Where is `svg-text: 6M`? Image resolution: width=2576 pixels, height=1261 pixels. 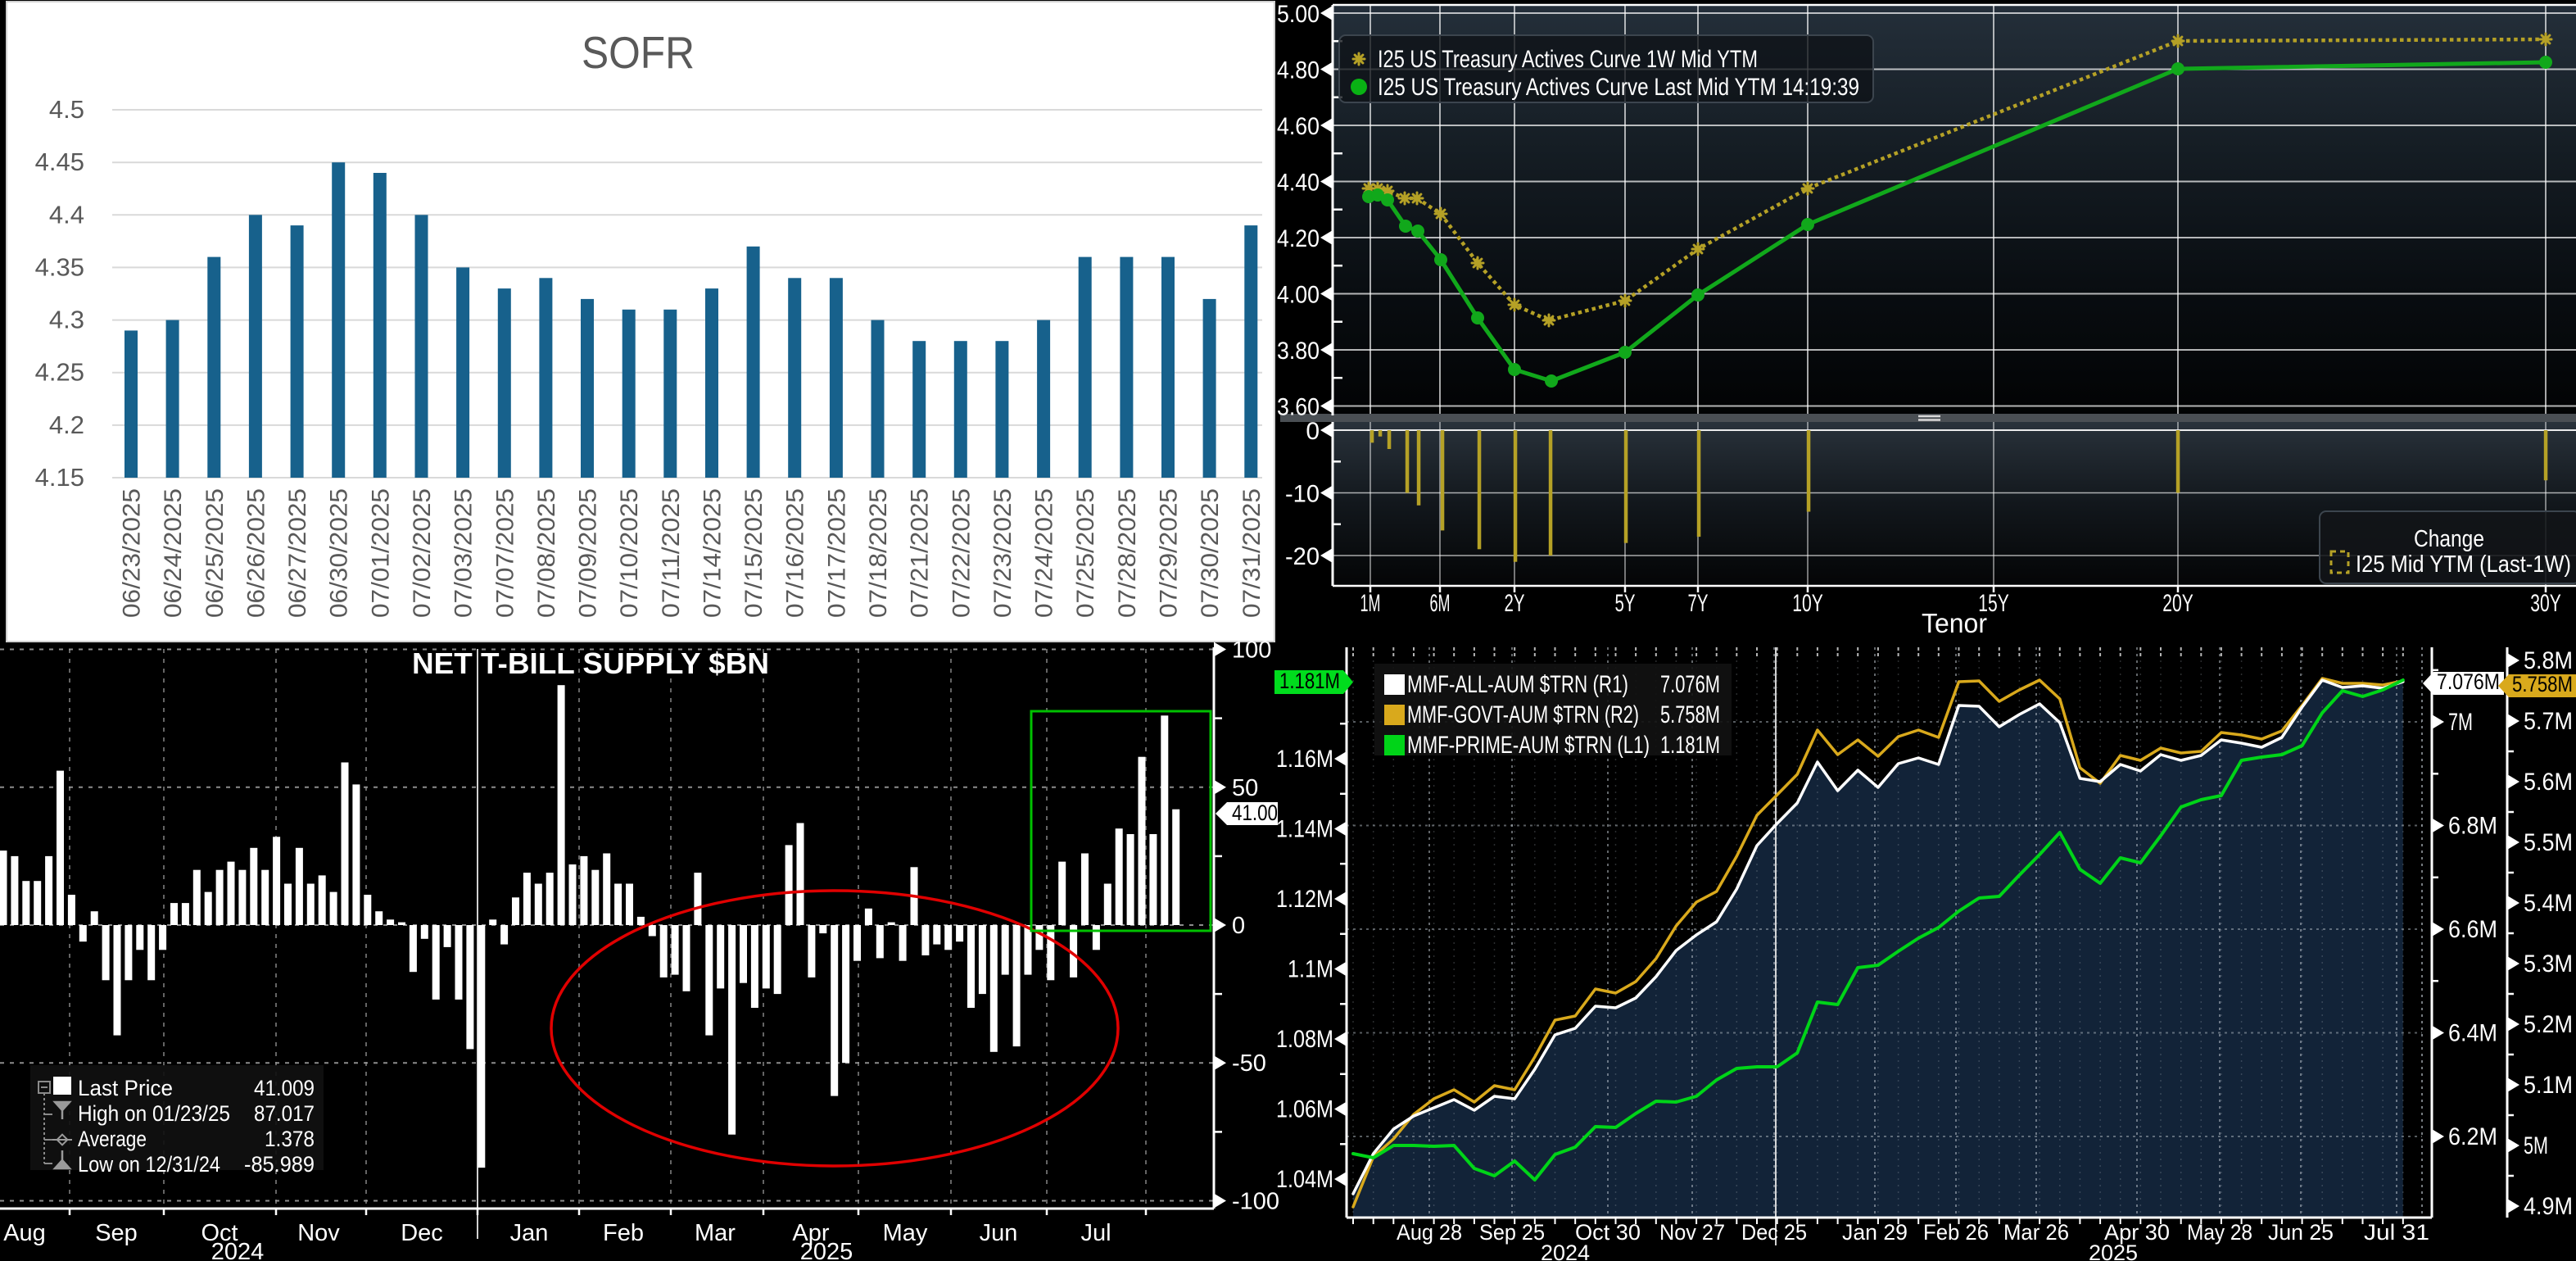
svg-text: 6M is located at coordinates (1440, 603).